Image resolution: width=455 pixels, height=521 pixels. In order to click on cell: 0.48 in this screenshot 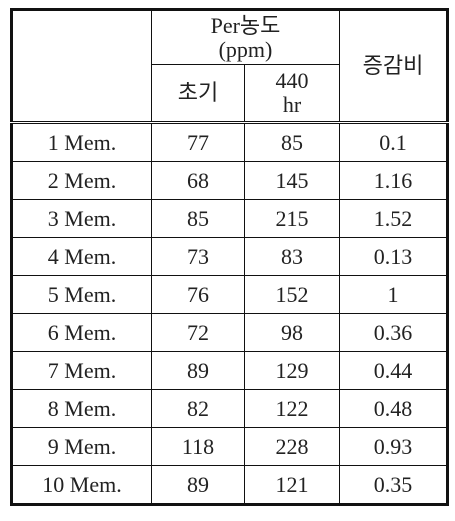, I will do `click(393, 408)`.